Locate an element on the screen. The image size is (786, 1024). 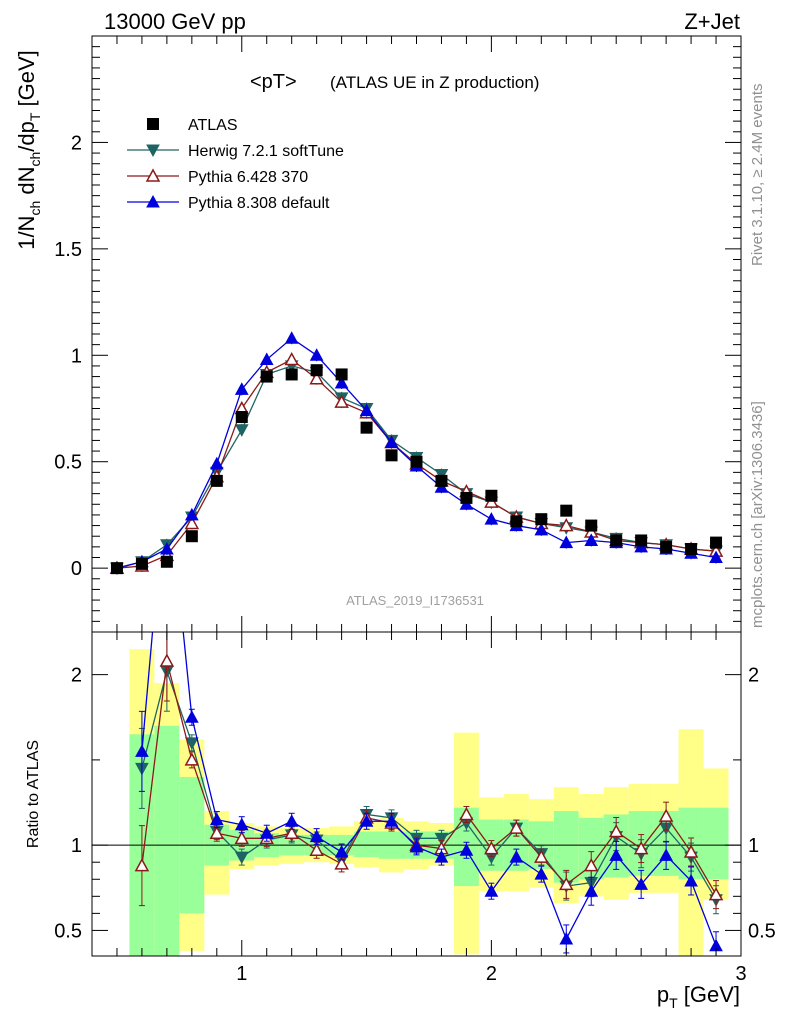
x-tick-label: 1 is located at coordinates (241, 974).